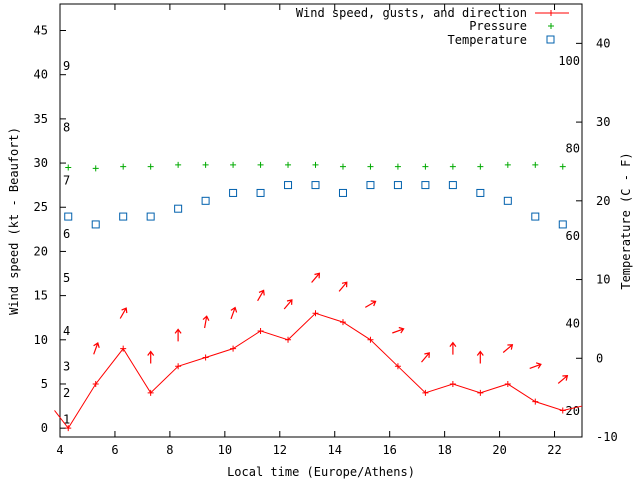 The height and width of the screenshot is (480, 640). What do you see at coordinates (599, 358) in the screenshot?
I see `y2-tick-label: 0` at bounding box center [599, 358].